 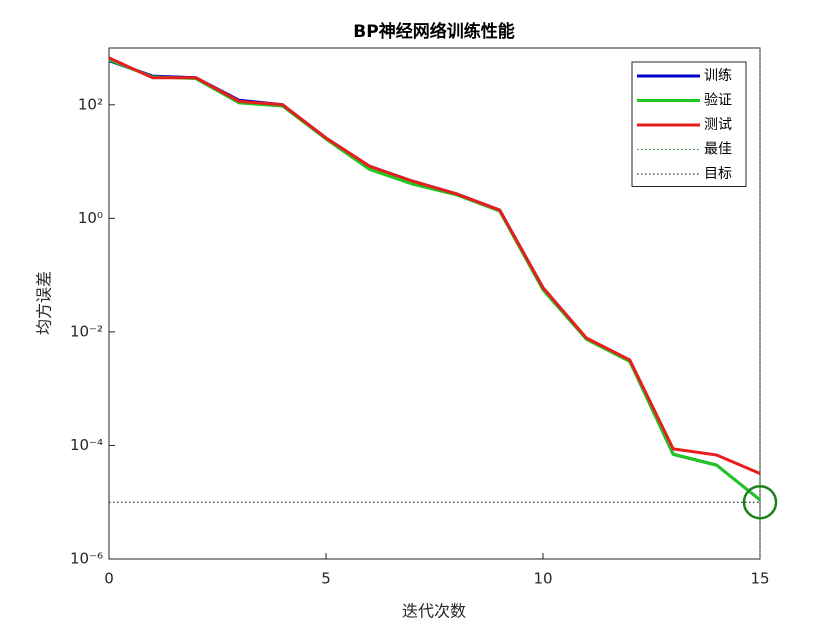 I want to click on x-tick-label: 0, so click(x=109, y=579).